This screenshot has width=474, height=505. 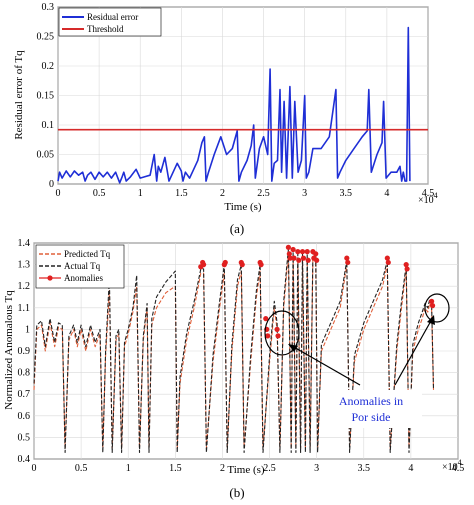 What do you see at coordinates (24, 265) in the screenshot?
I see `panel-b-y-tick-label: 1.3` at bounding box center [24, 265].